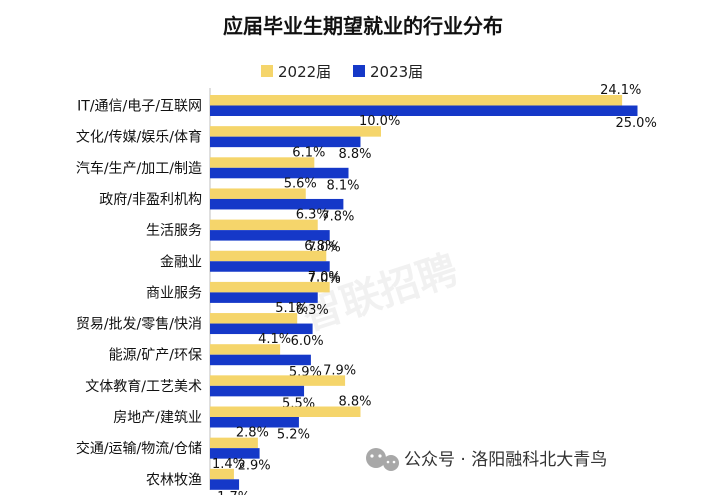 This screenshot has height=495, width=727. I want to click on data-label: 25.0%, so click(636, 123).